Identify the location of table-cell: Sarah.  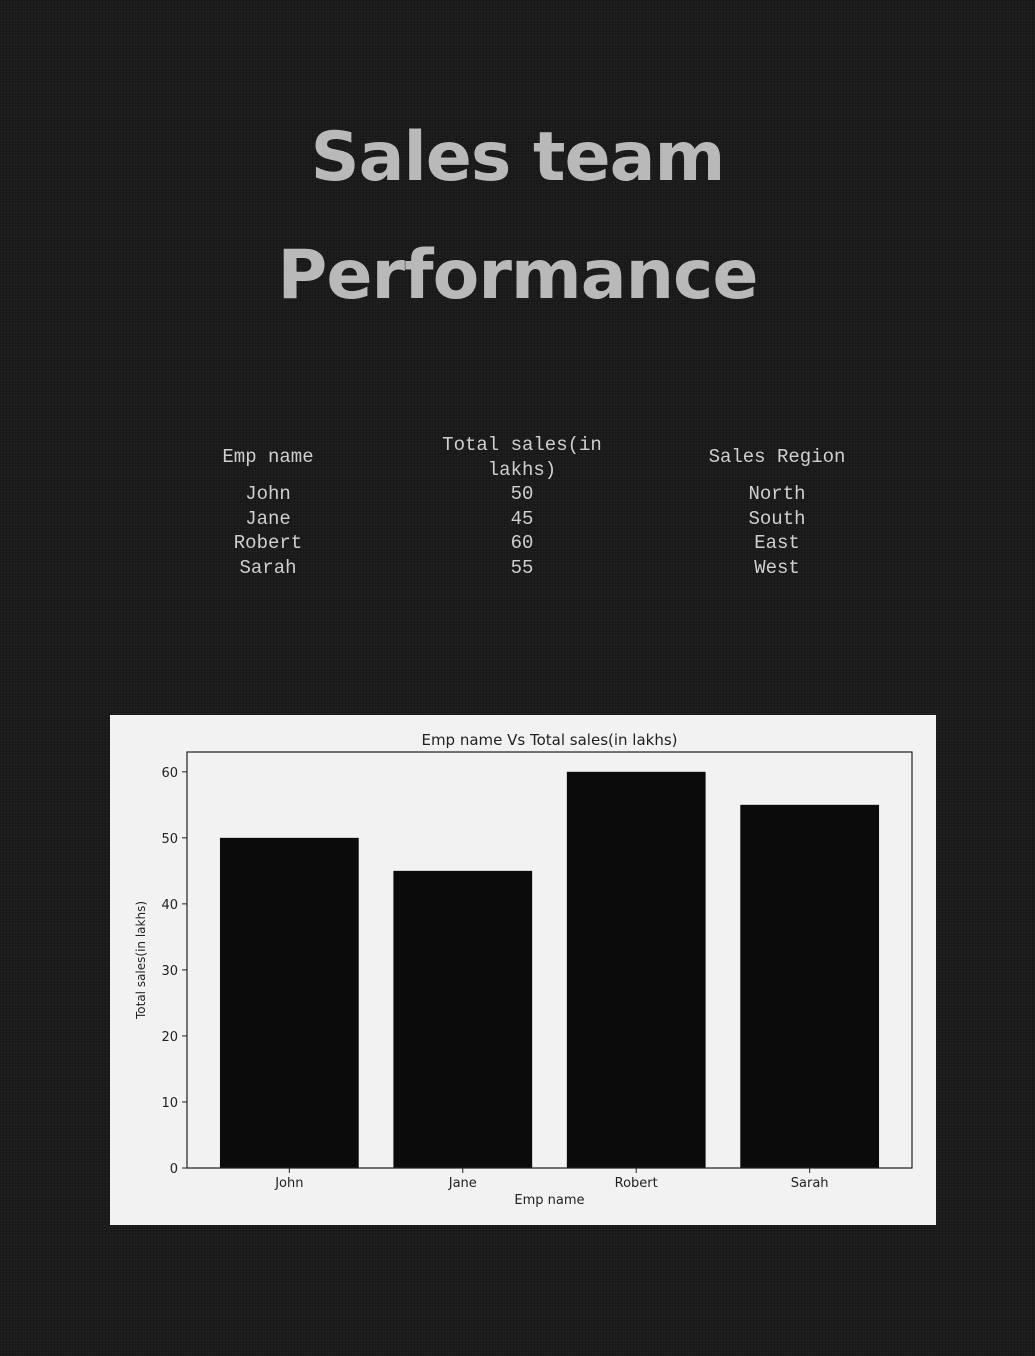
(268, 568).